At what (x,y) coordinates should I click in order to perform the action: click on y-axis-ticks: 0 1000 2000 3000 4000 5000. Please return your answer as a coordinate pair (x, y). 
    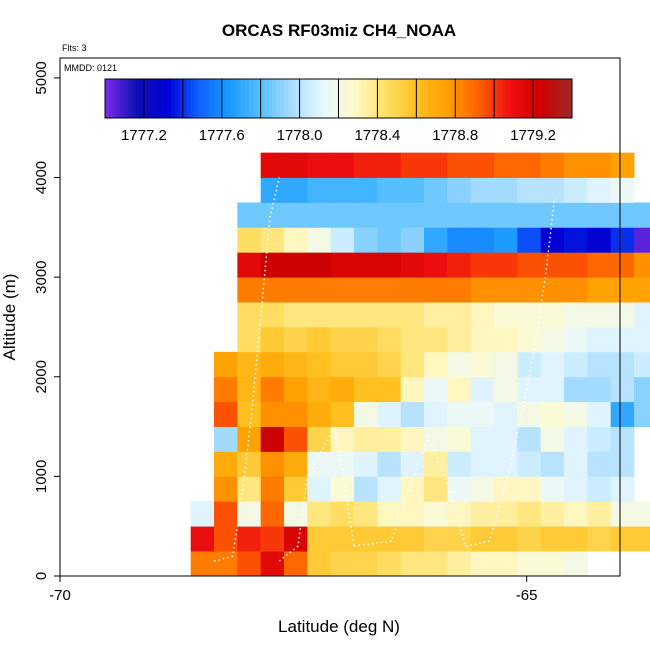
    Looking at the image, I should click on (46, 320).